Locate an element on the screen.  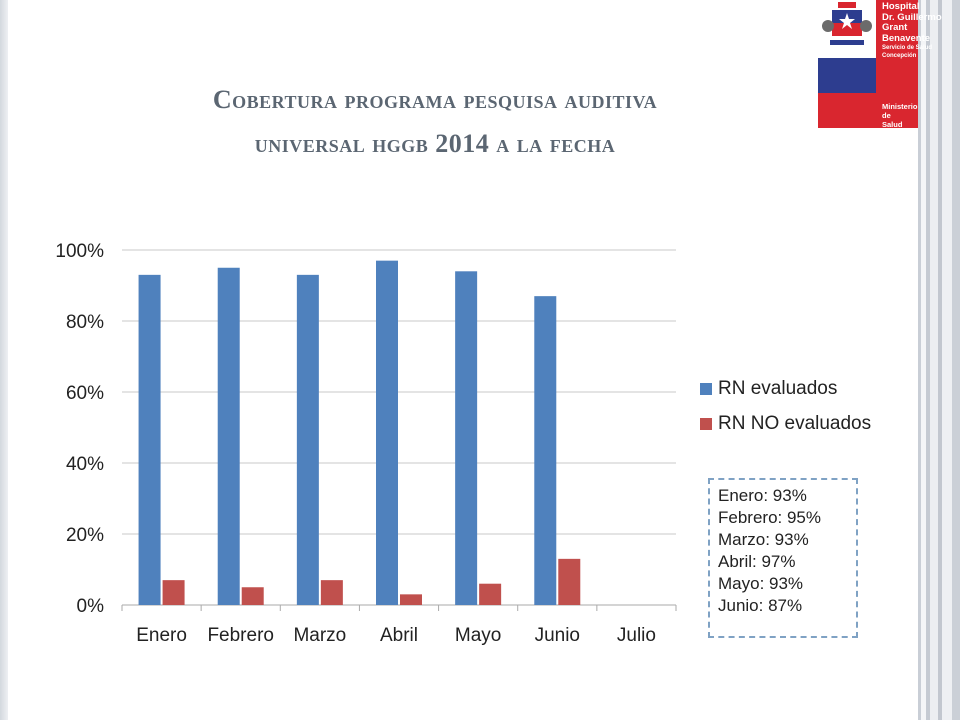
y-tick-label: 60% is located at coordinates (85, 393).